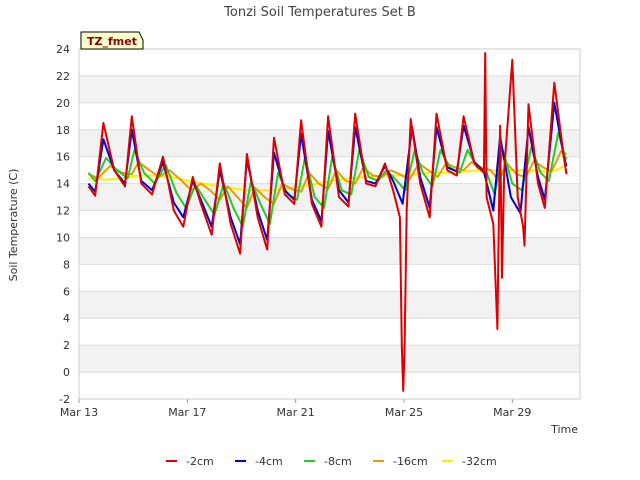  What do you see at coordinates (63, 49) in the screenshot?
I see `y-tick-label: 24` at bounding box center [63, 49].